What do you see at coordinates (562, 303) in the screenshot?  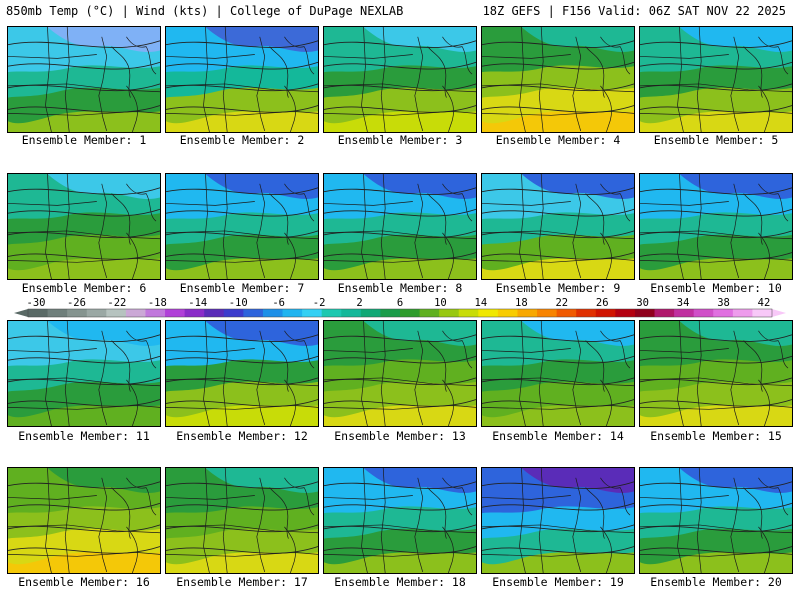 I see `colorbar-tick-label: 22` at bounding box center [562, 303].